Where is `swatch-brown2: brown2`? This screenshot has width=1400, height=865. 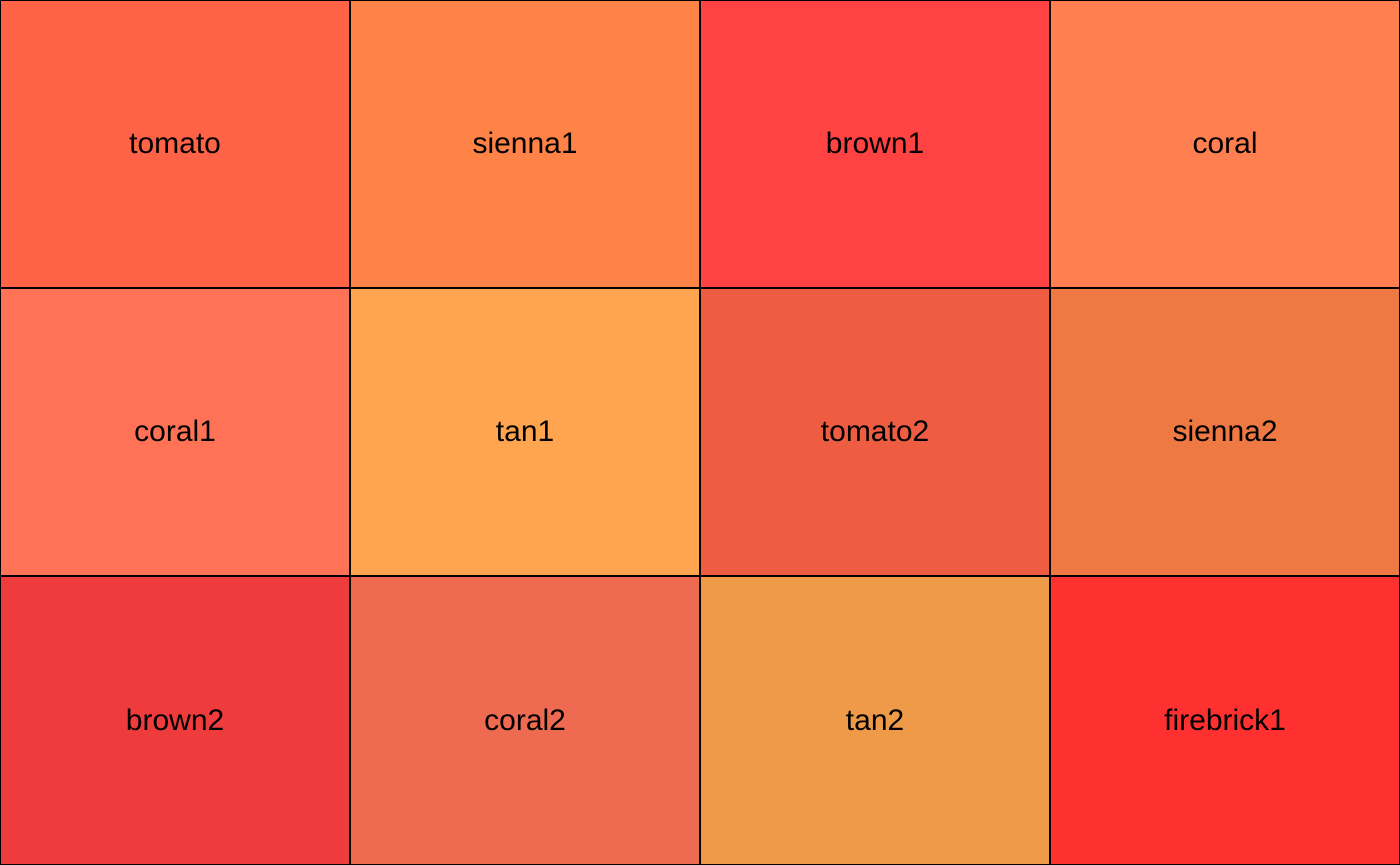
swatch-brown2: brown2 is located at coordinates (175, 720).